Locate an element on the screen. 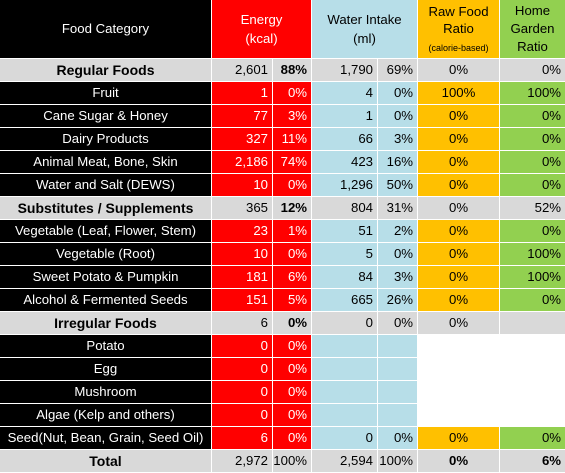 The image size is (565, 473). cell-water-pct: 31% is located at coordinates (398, 208).